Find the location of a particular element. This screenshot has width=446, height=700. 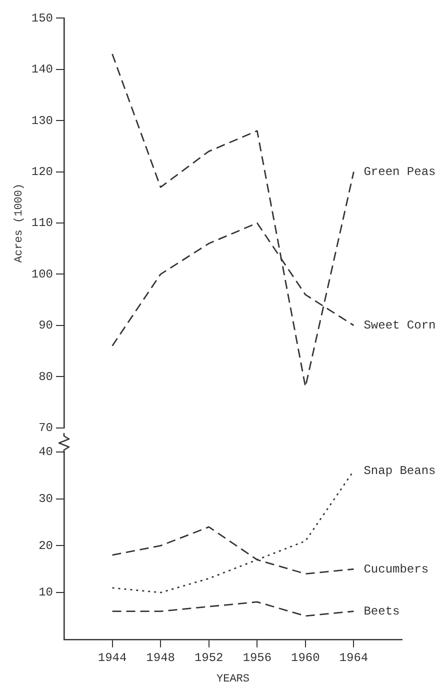

series-label: Cucumbers is located at coordinates (396, 569).